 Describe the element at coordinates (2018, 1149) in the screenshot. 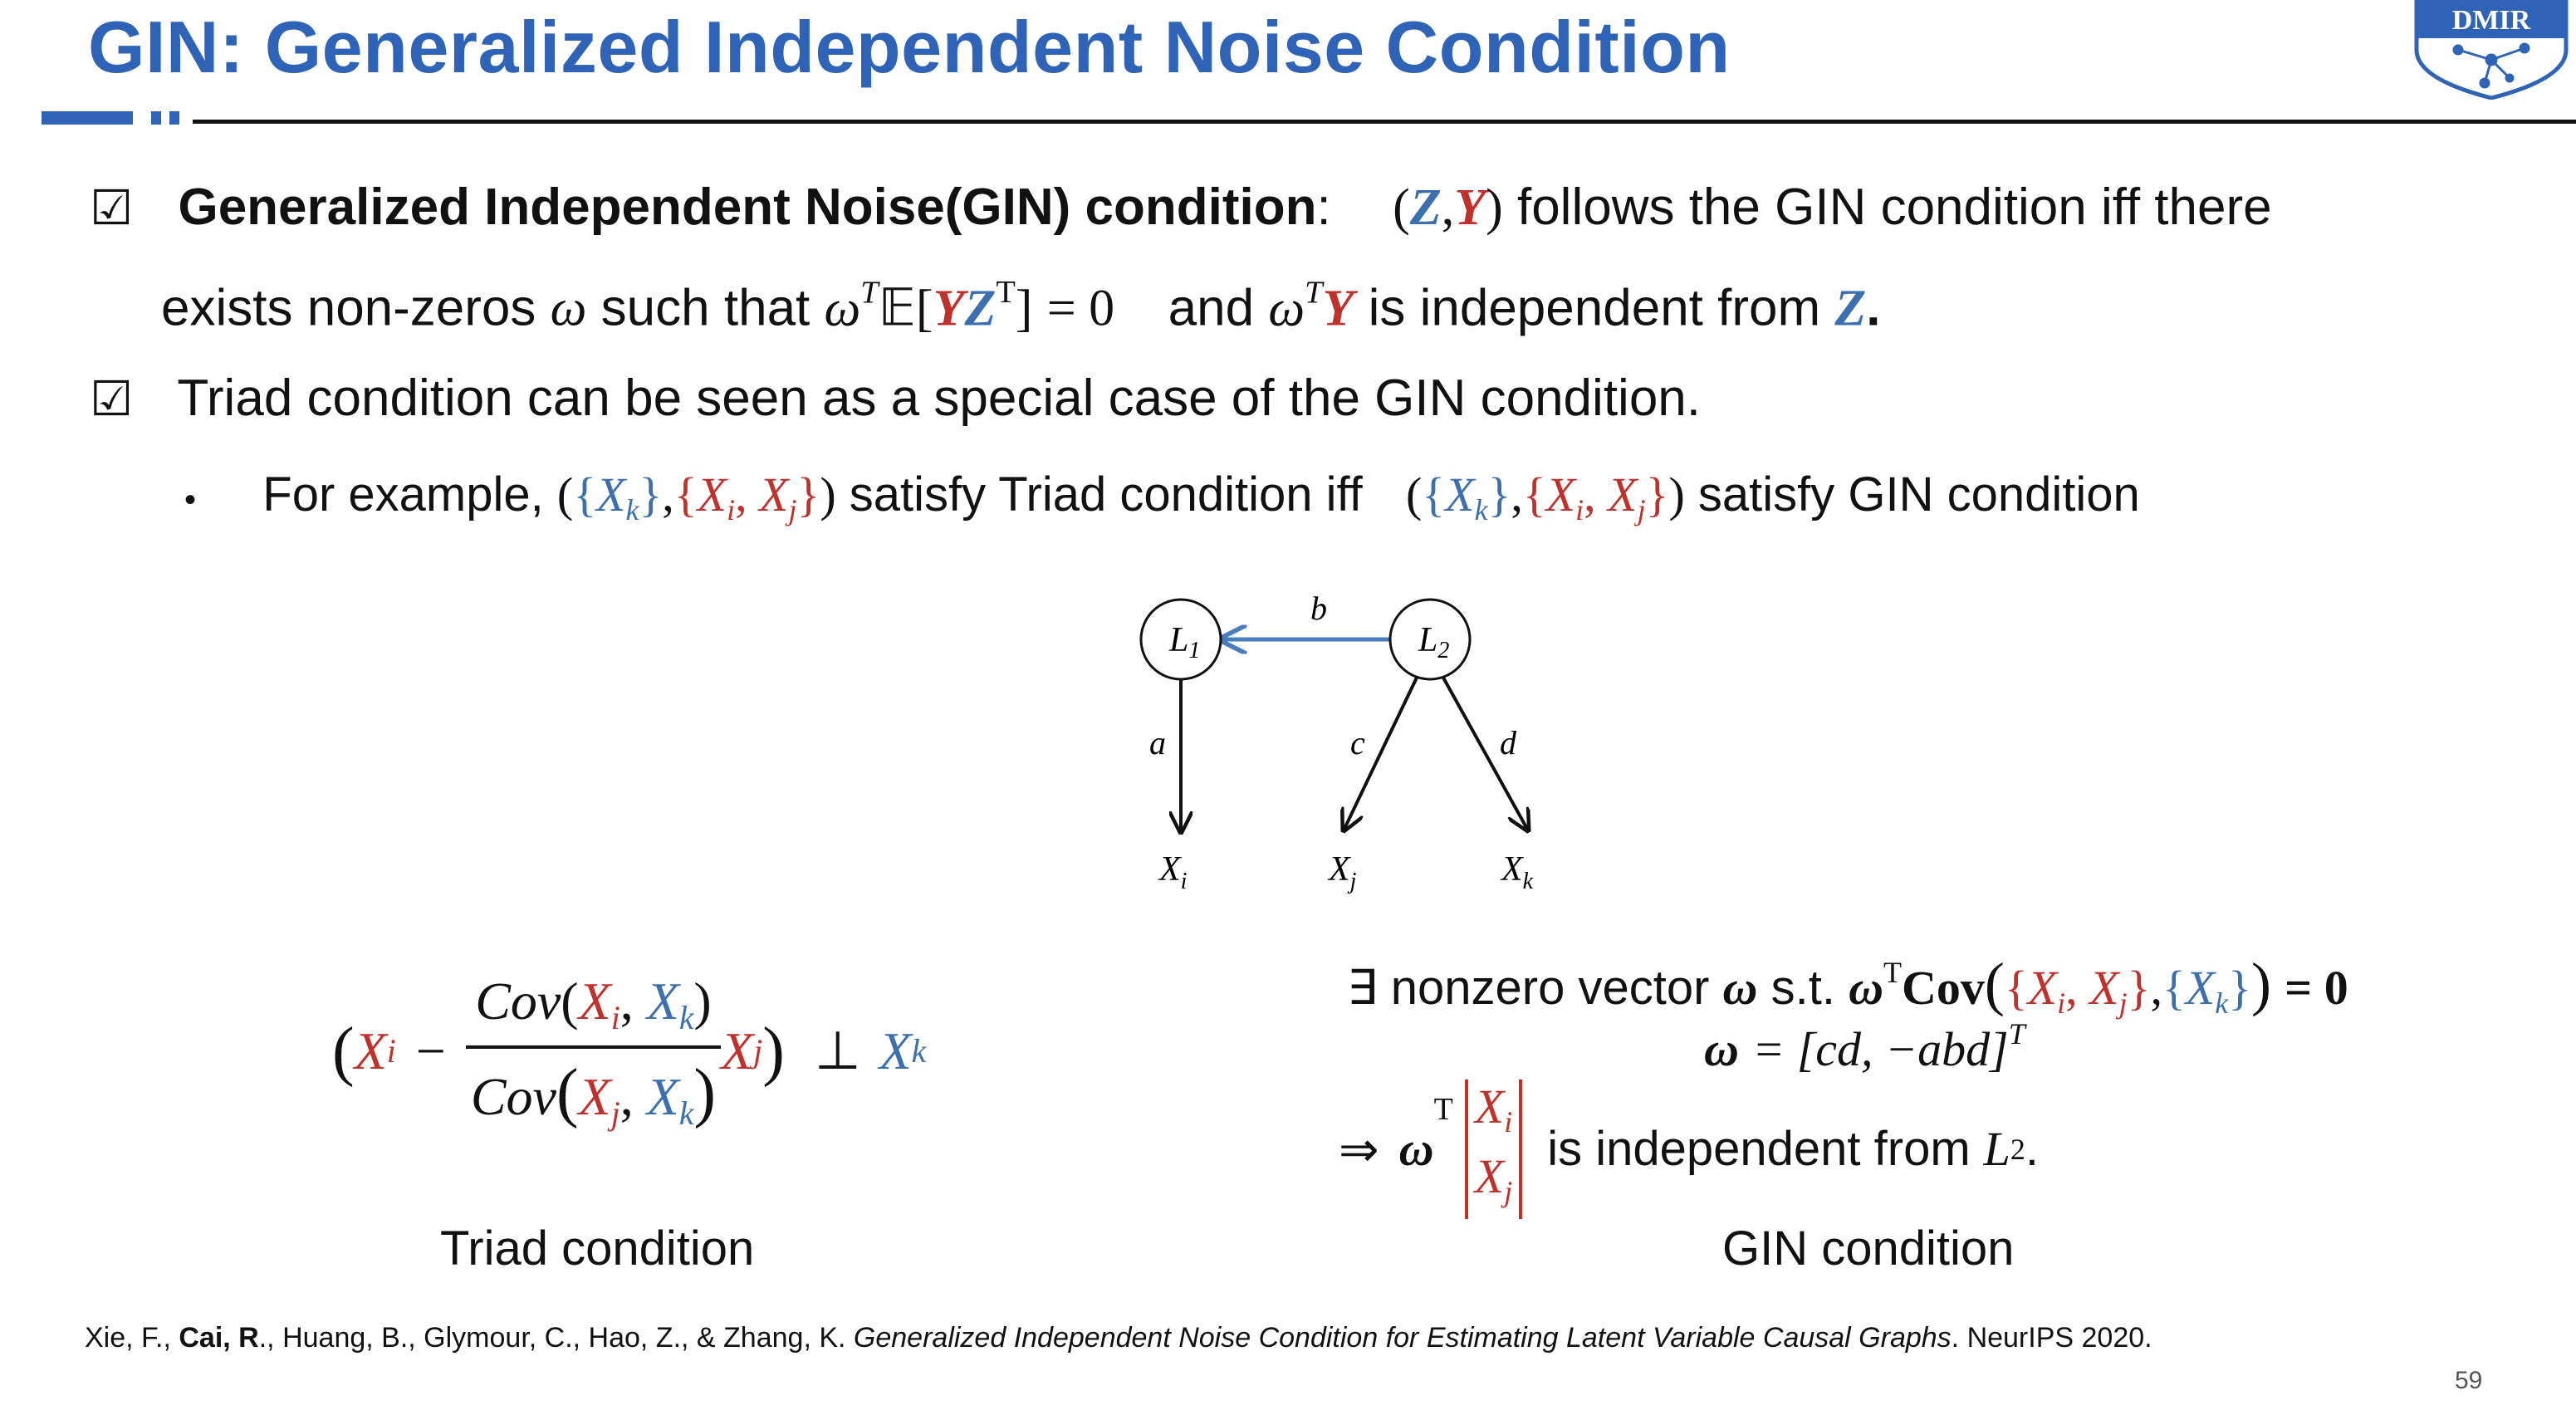

I see `subscript: 2` at that location.